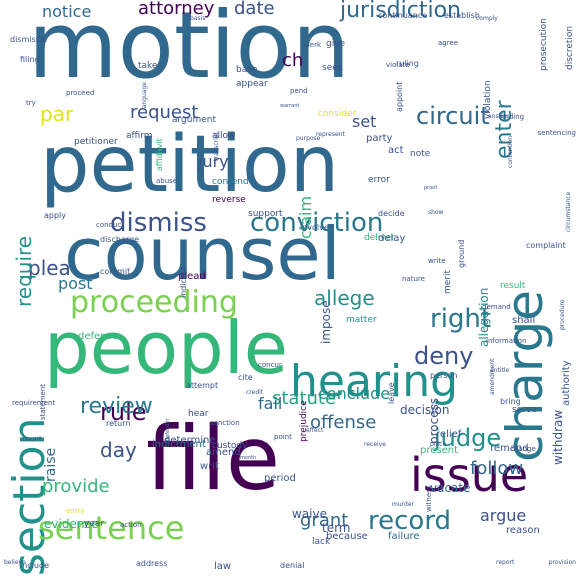 The image size is (576, 576). What do you see at coordinates (420, 154) in the screenshot?
I see `word-note: note` at bounding box center [420, 154].